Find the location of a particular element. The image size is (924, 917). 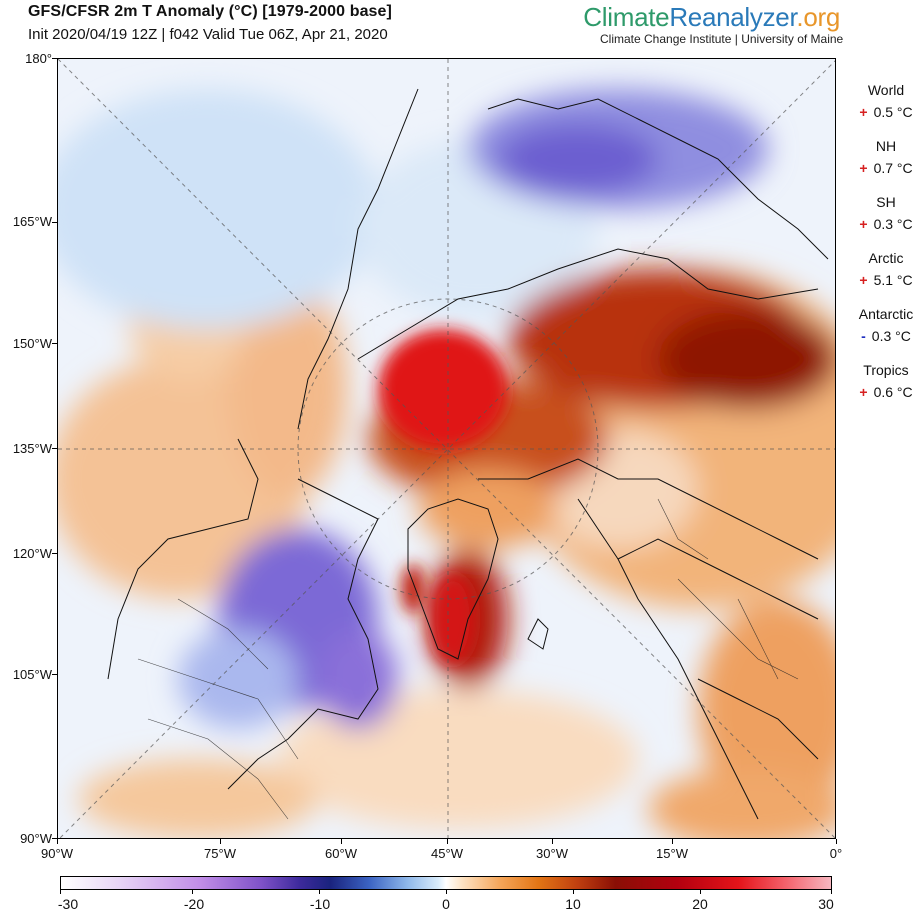

stat-value: -0.3 °C is located at coordinates (886, 336).